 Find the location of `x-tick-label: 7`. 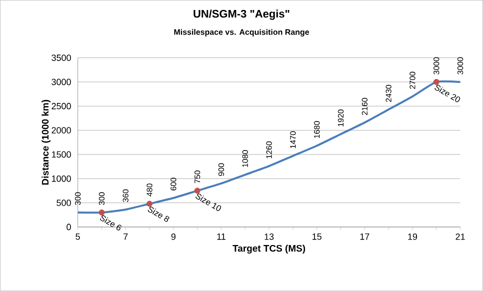

x-tick-label: 7 is located at coordinates (126, 237).